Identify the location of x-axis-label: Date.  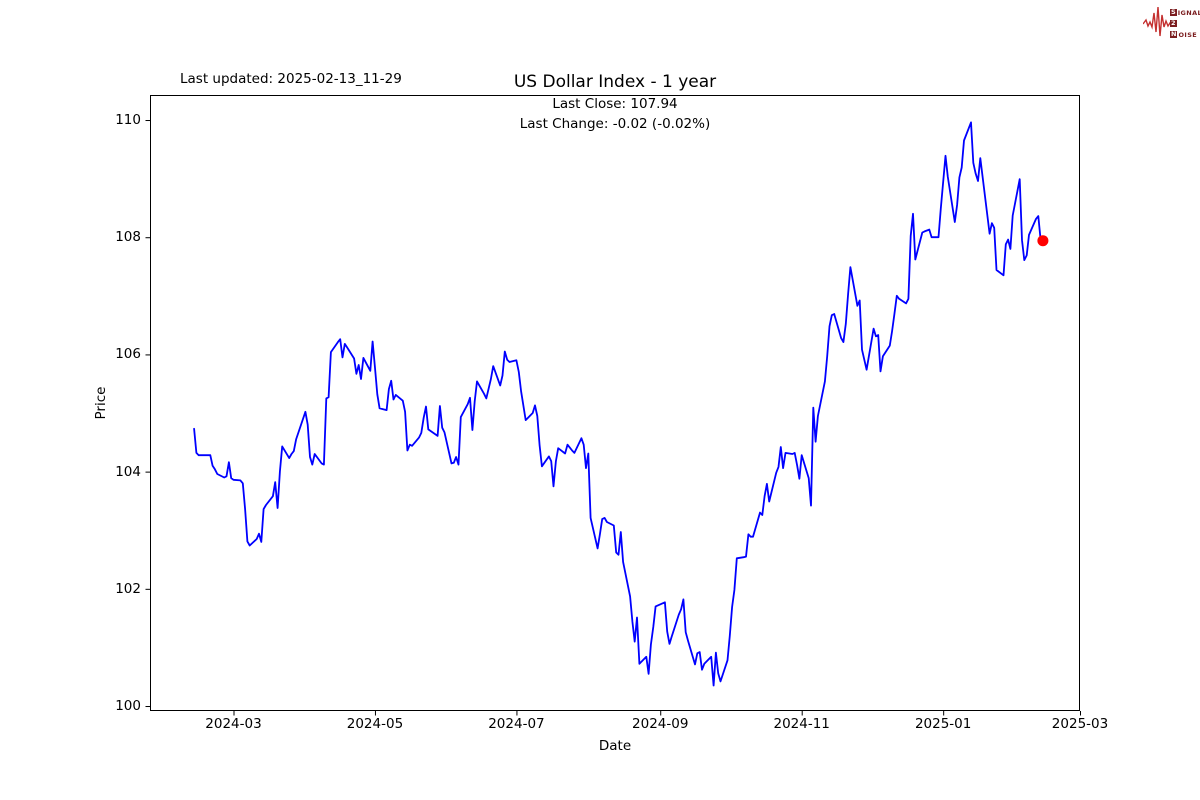
(615, 746).